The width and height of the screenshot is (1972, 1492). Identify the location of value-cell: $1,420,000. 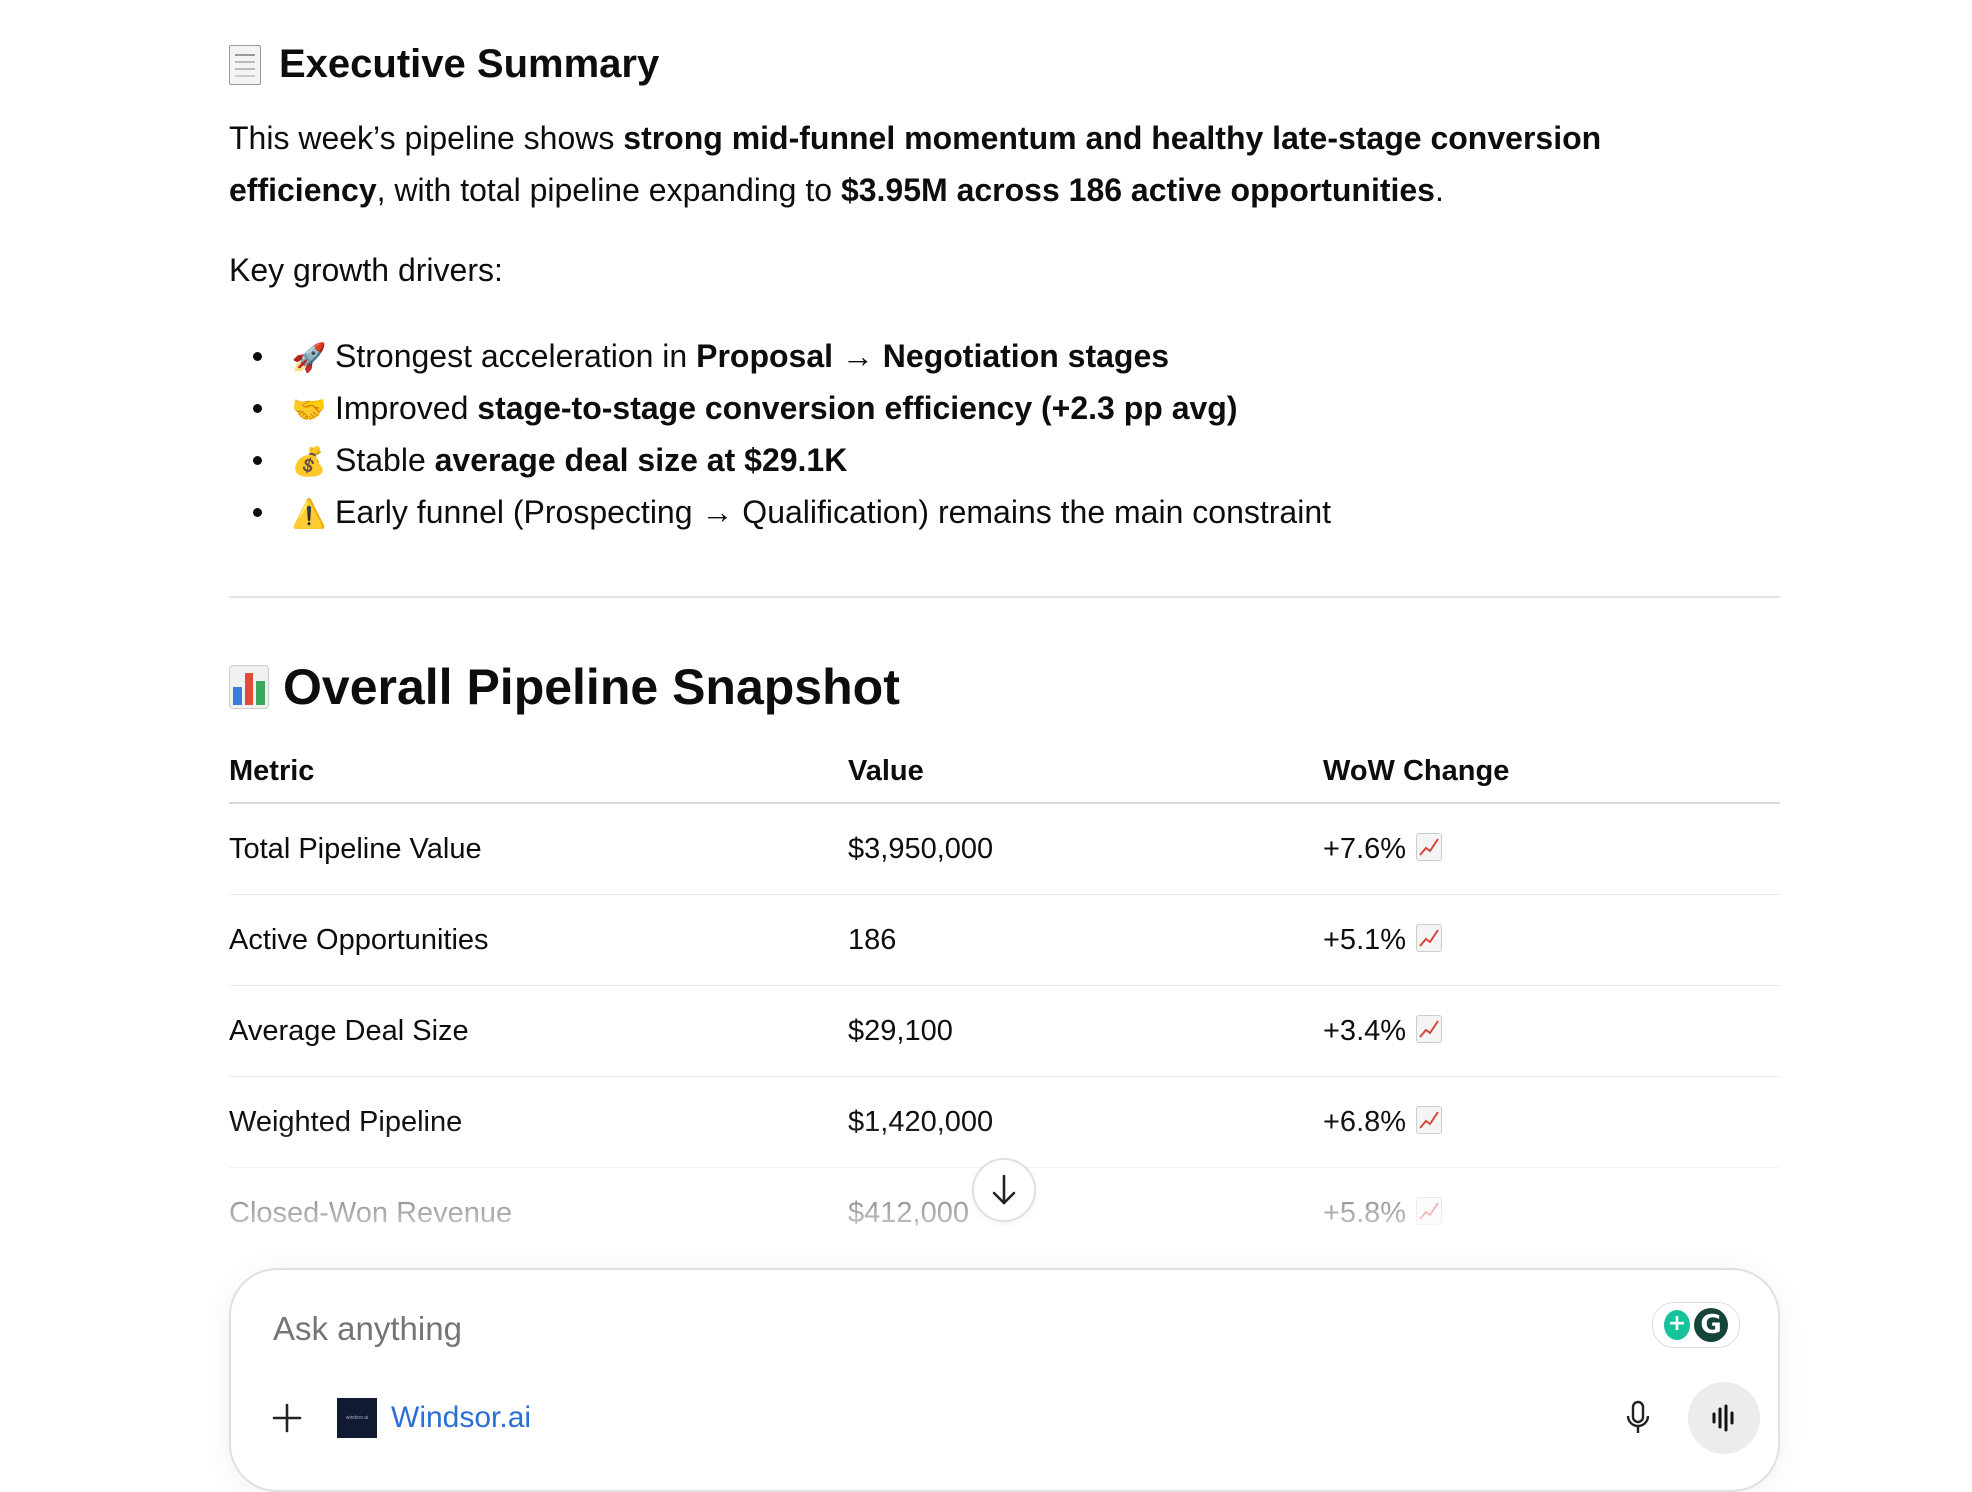
(1085, 1122).